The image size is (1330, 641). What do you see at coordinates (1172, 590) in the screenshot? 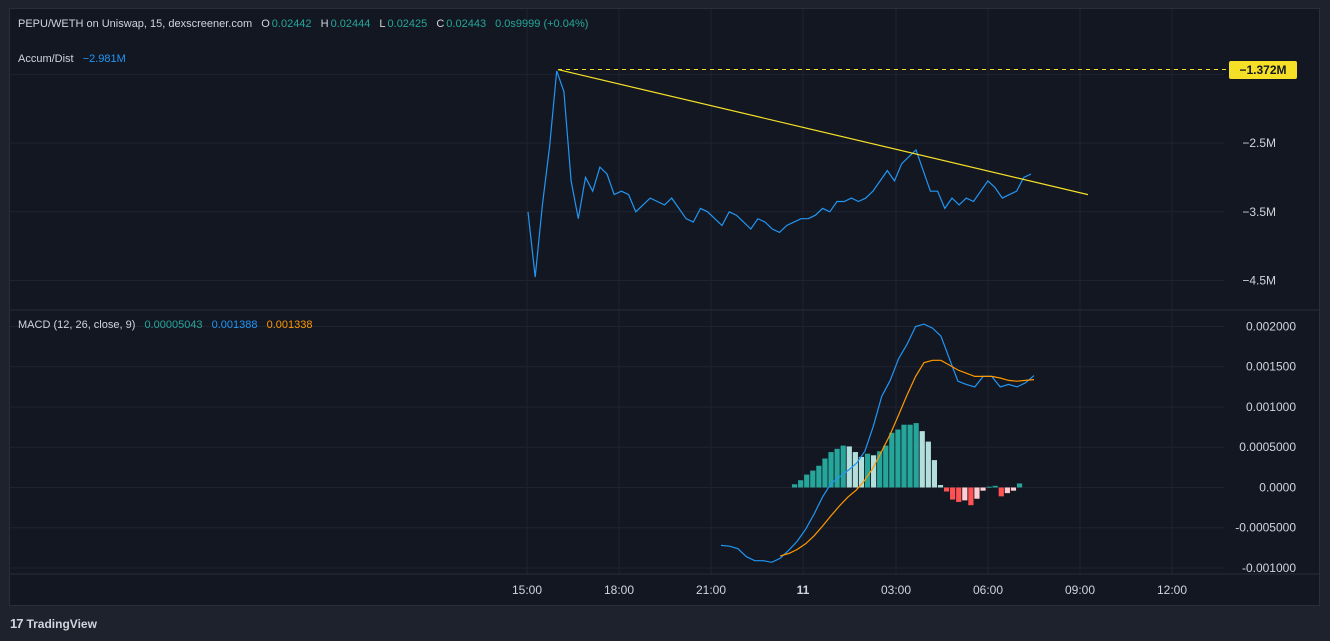
I see `x-tick-label: 12:00` at bounding box center [1172, 590].